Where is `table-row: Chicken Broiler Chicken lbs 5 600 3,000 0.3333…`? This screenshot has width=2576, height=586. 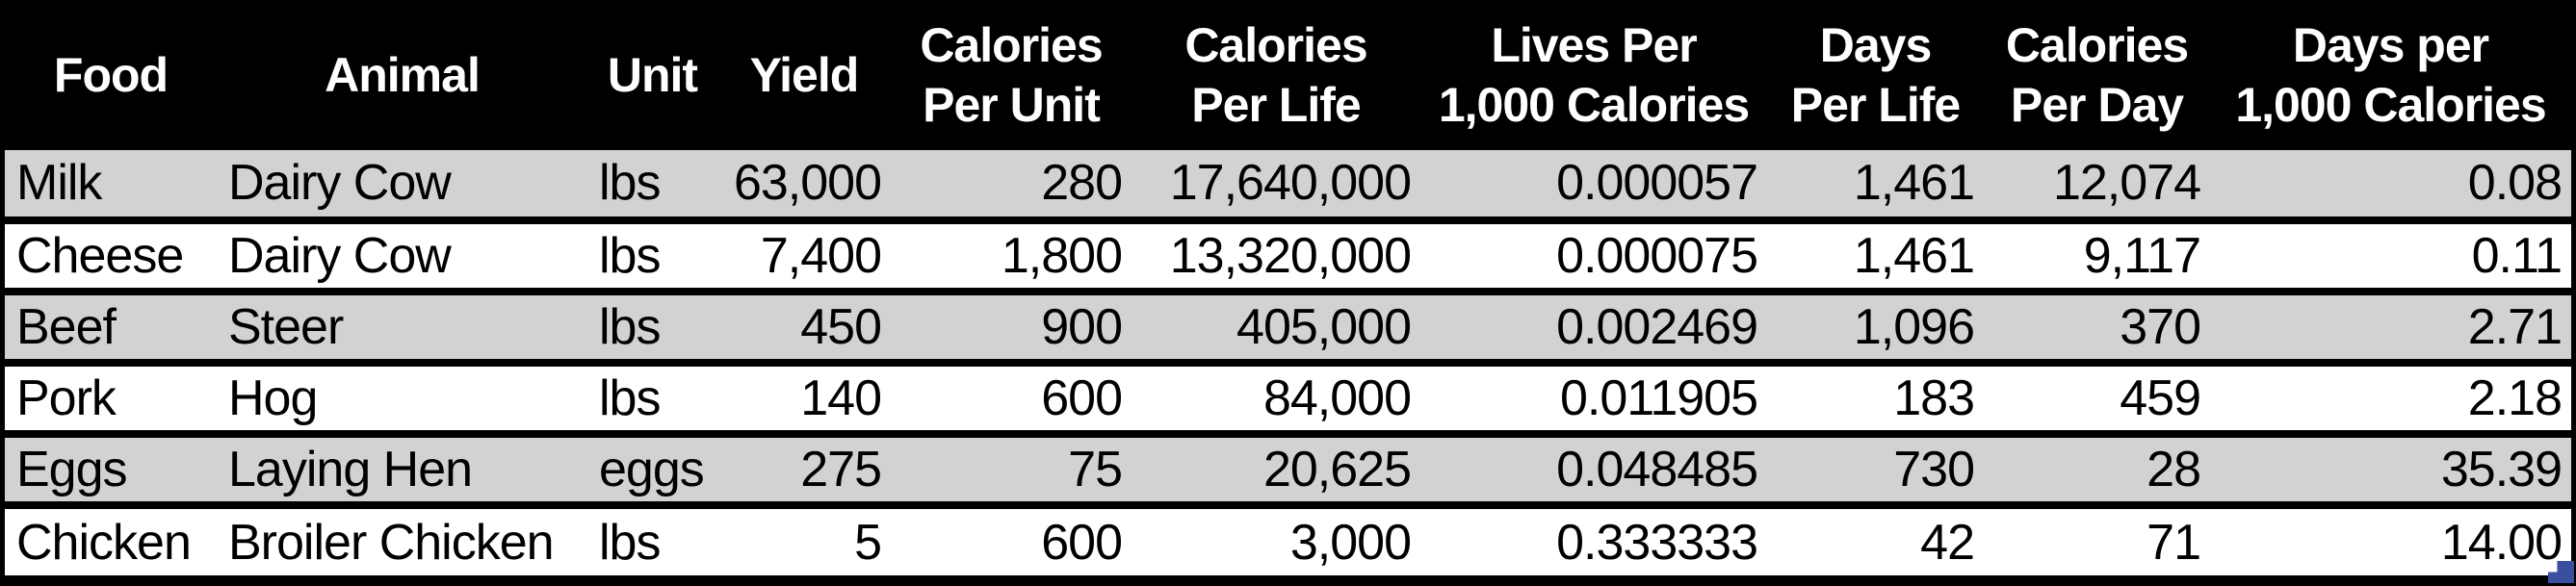
table-row: Chicken Broiler Chicken lbs 5 600 3,000 0.3333… is located at coordinates (1288, 540).